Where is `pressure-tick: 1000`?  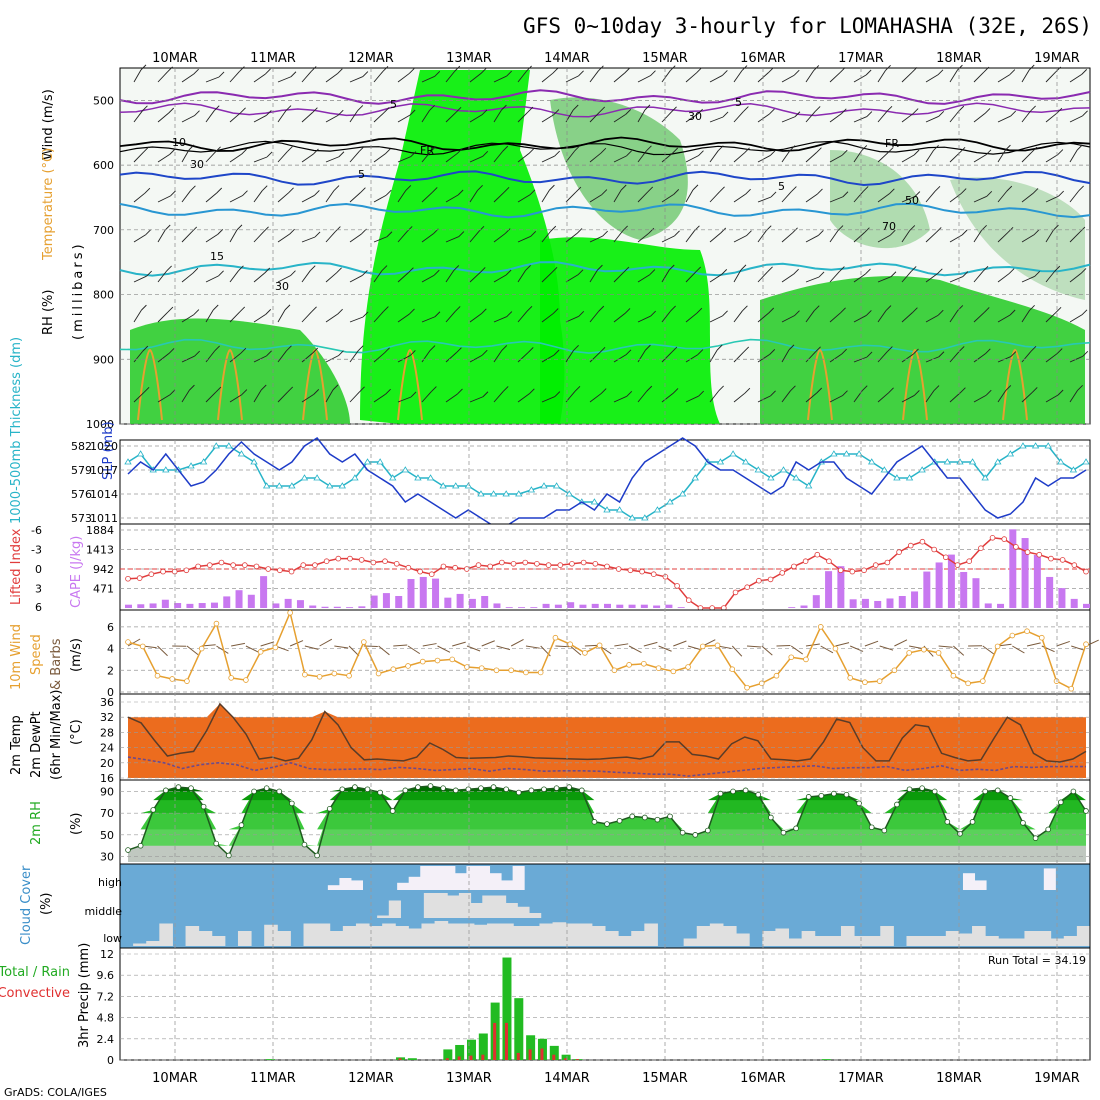 pressure-tick: 1000 is located at coordinates (100, 424).